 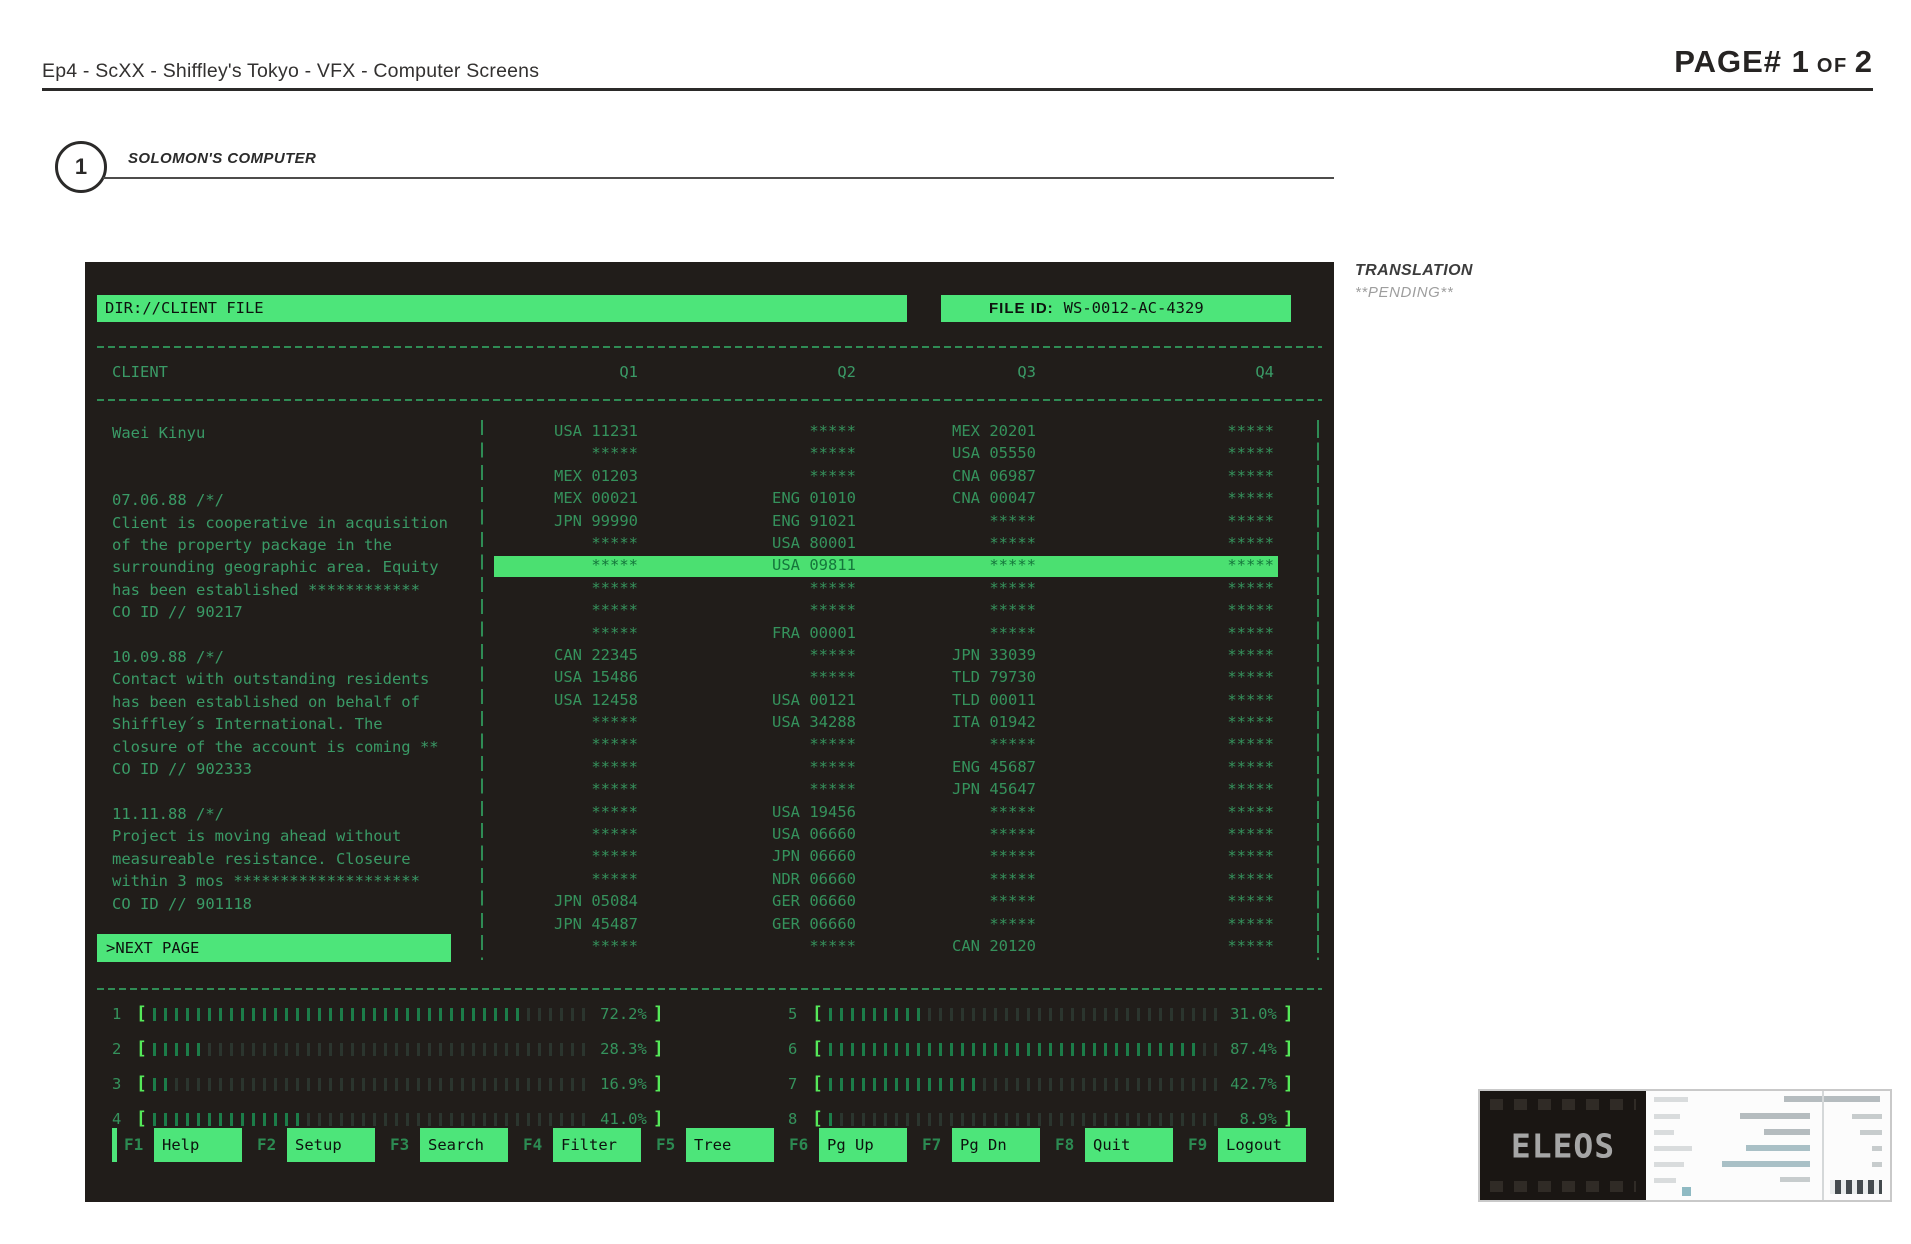 What do you see at coordinates (709, 433) in the screenshot?
I see `table-row: USA 11231 ***** MEX 20201 *****` at bounding box center [709, 433].